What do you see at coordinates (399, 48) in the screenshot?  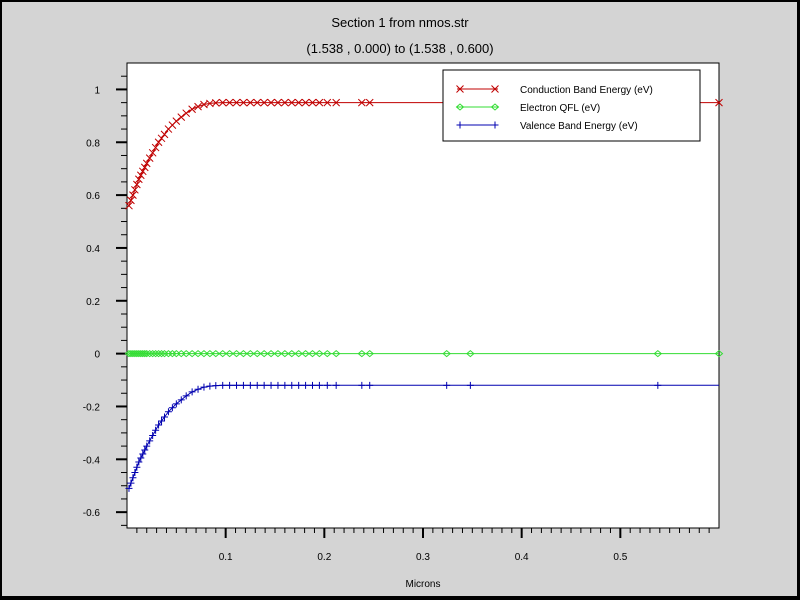 I see `chart-subtitle: (1.538 , 0.000) to (1.538 , 0.600)` at bounding box center [399, 48].